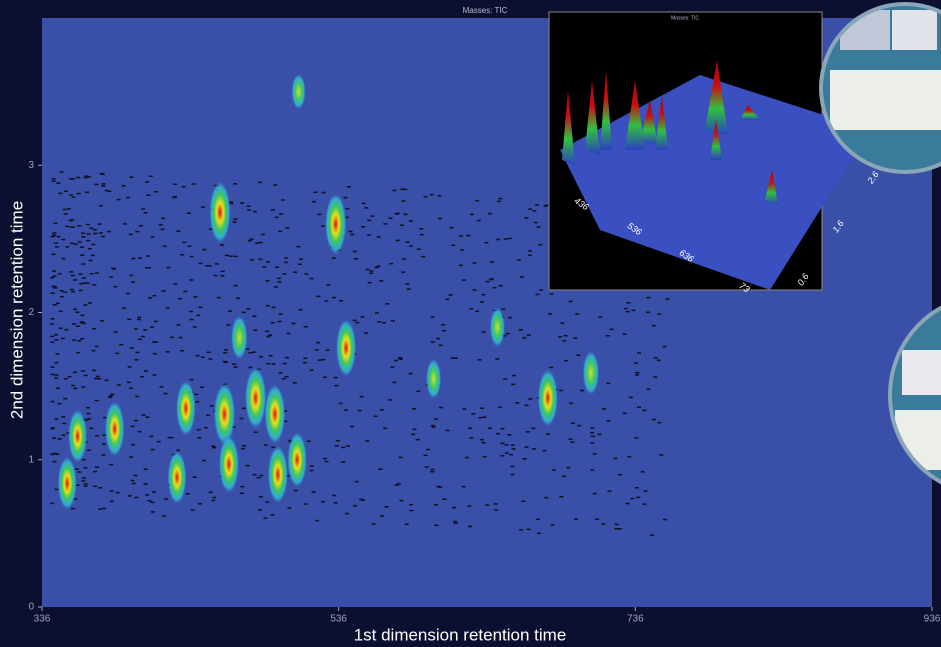  What do you see at coordinates (485, 10) in the screenshot?
I see `chart-title: Masses: TIC` at bounding box center [485, 10].